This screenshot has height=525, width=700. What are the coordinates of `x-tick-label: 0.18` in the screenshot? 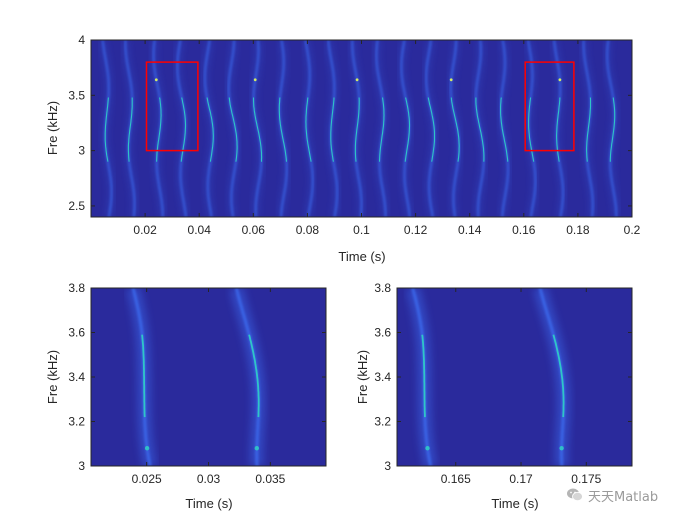 It's located at (578, 230).